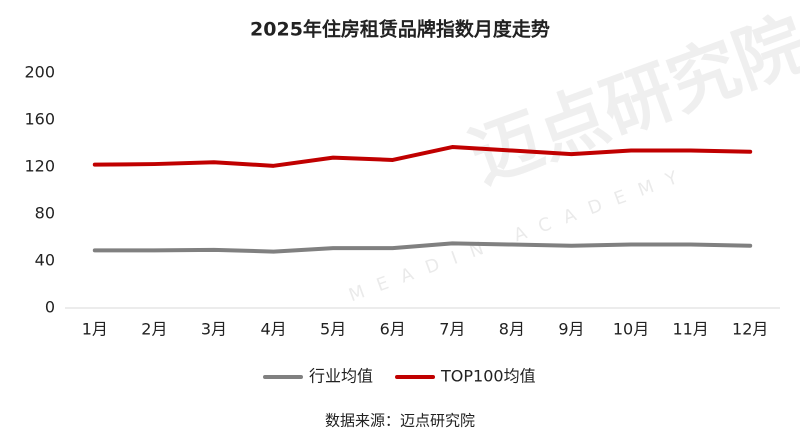 This screenshot has height=442, width=800. Describe the element at coordinates (400, 29) in the screenshot. I see `chart-title: 2025年住房租赁品牌指数月度走势` at that location.